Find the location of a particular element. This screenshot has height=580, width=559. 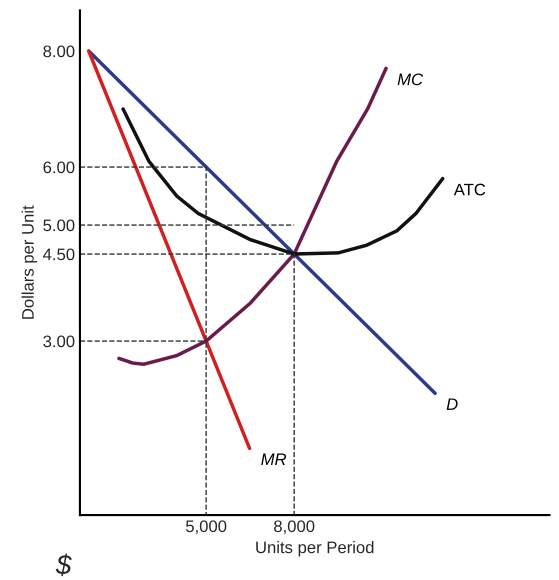

y-tick-label: 3.00 is located at coordinates (58, 341).